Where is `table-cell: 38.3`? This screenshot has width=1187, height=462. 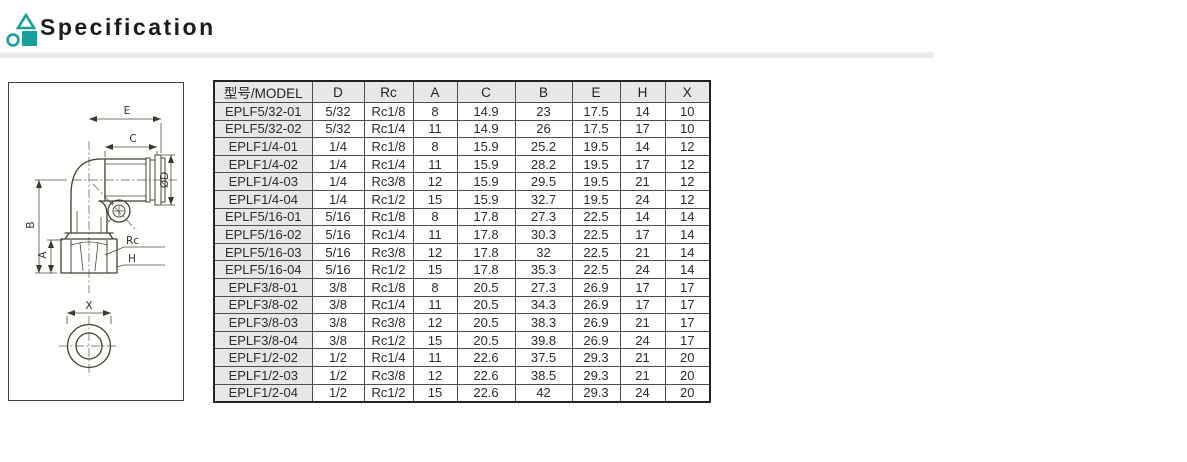
table-cell: 38.3 is located at coordinates (543, 322).